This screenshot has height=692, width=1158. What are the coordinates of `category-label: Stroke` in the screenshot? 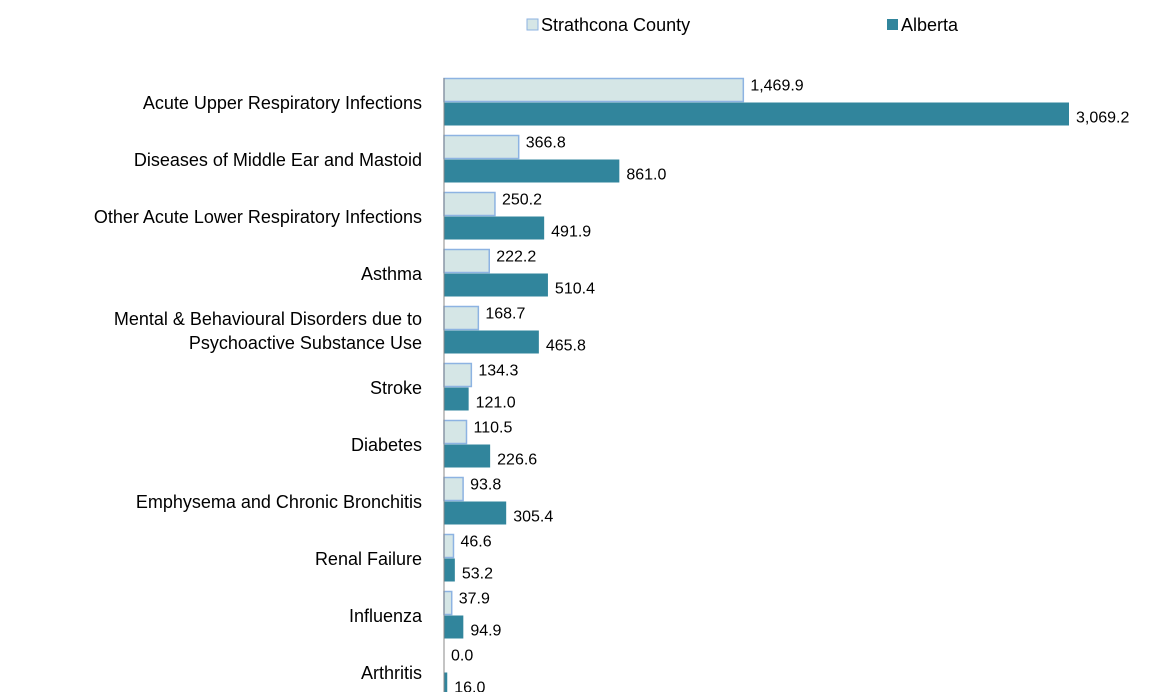 It's located at (395, 388).